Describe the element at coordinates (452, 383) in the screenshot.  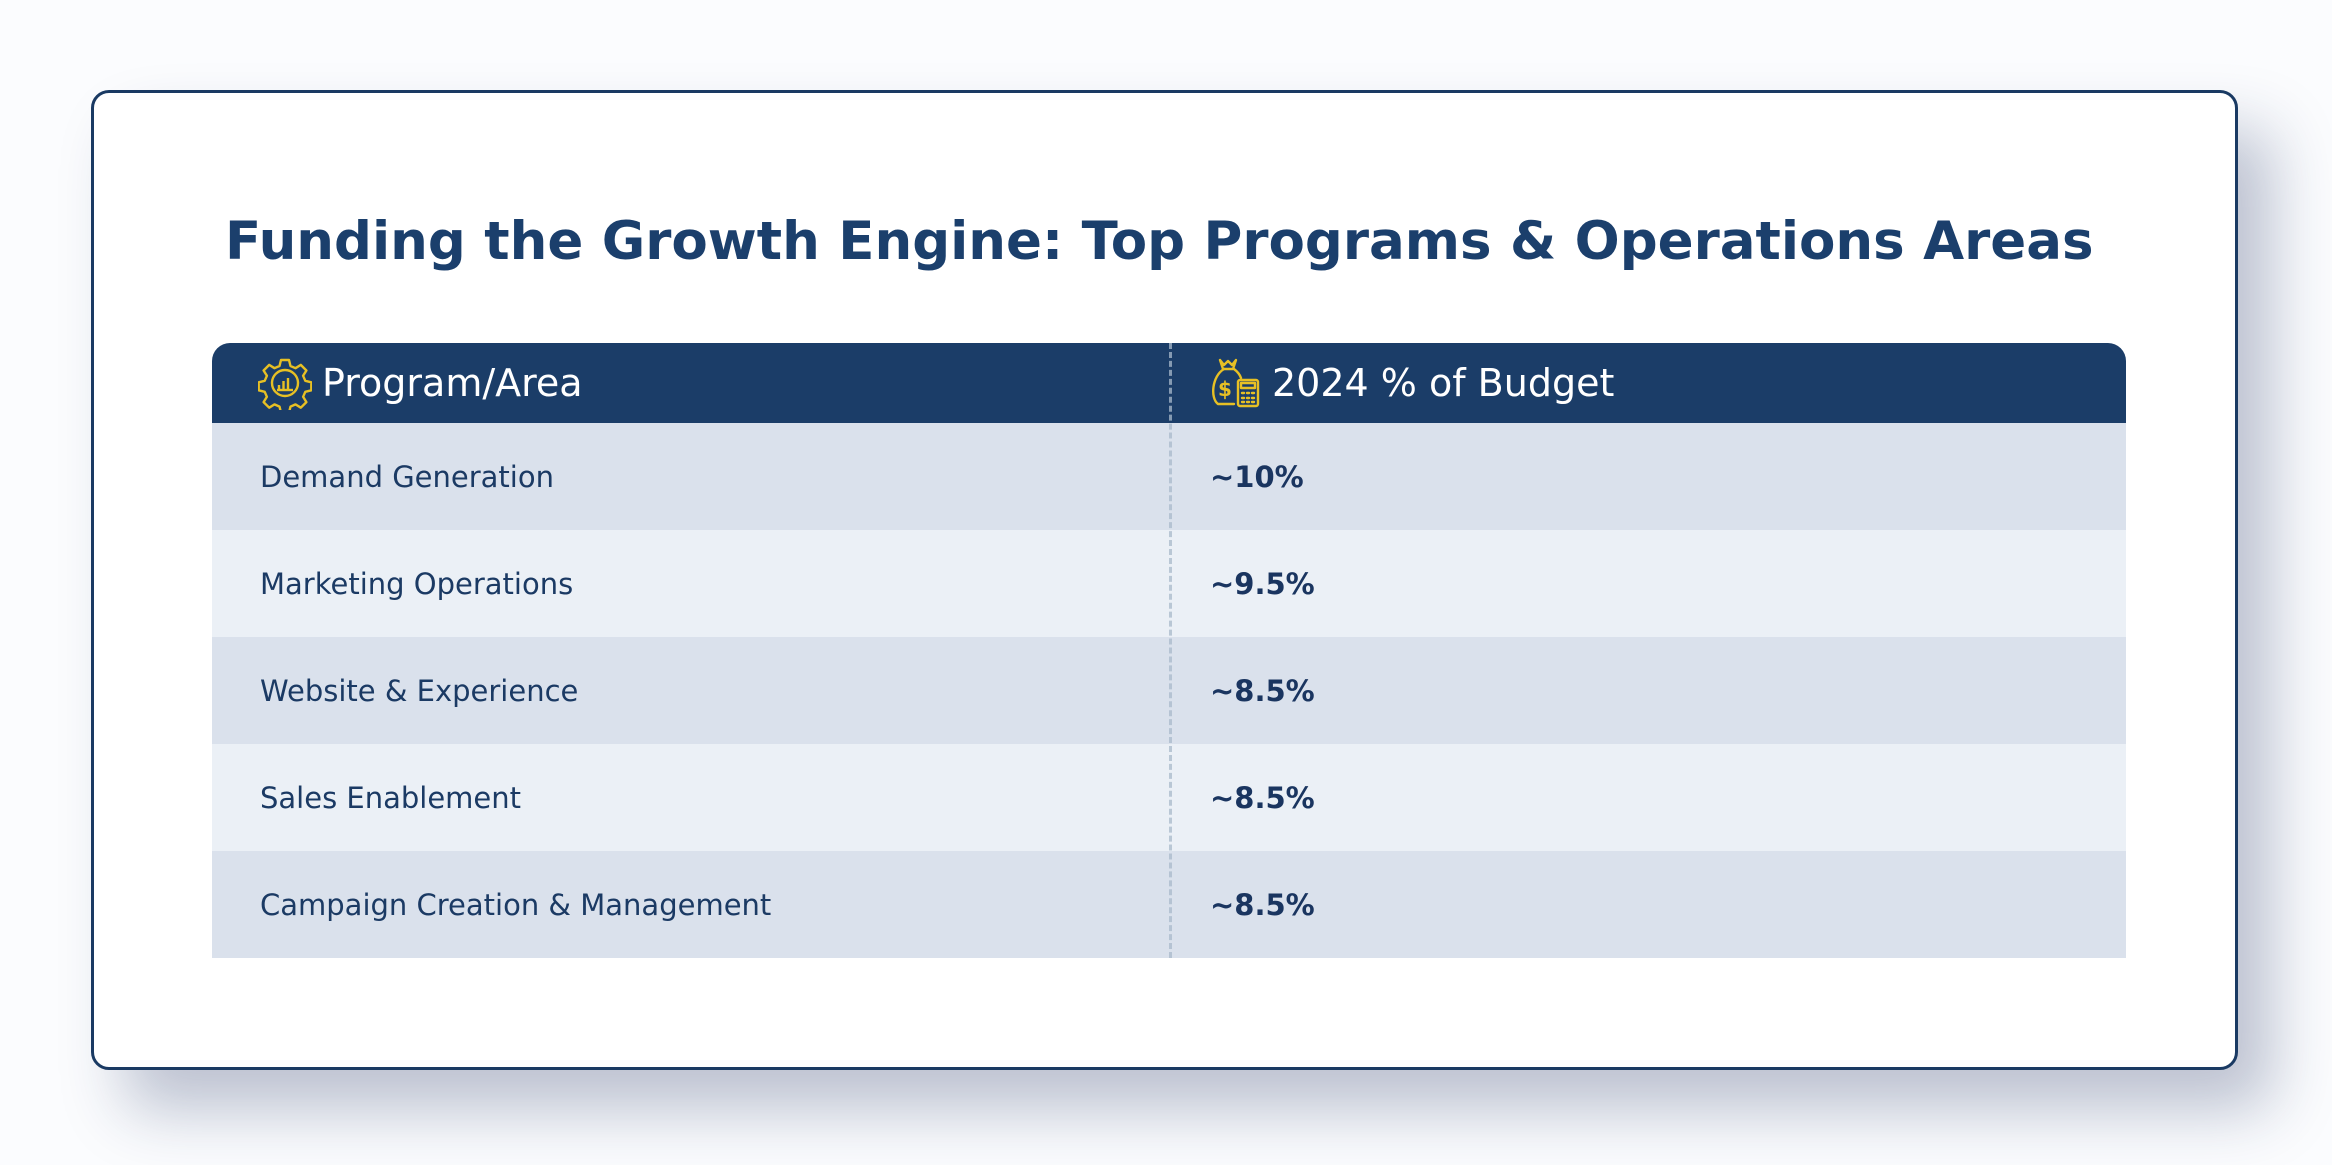
I see `header-program-area-label: Program/Area` at that location.